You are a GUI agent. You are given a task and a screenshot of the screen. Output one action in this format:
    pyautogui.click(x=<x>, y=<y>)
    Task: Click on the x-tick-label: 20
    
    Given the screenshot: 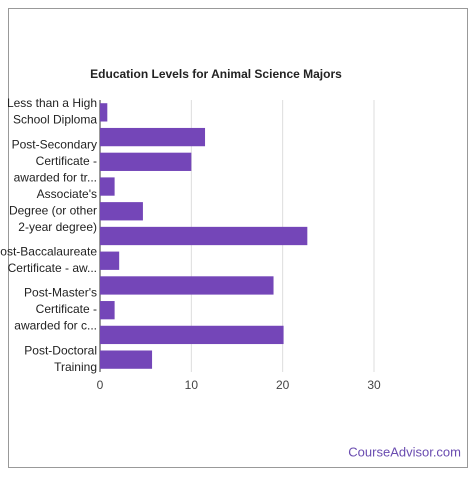 What is the action you would take?
    pyautogui.click(x=283, y=385)
    